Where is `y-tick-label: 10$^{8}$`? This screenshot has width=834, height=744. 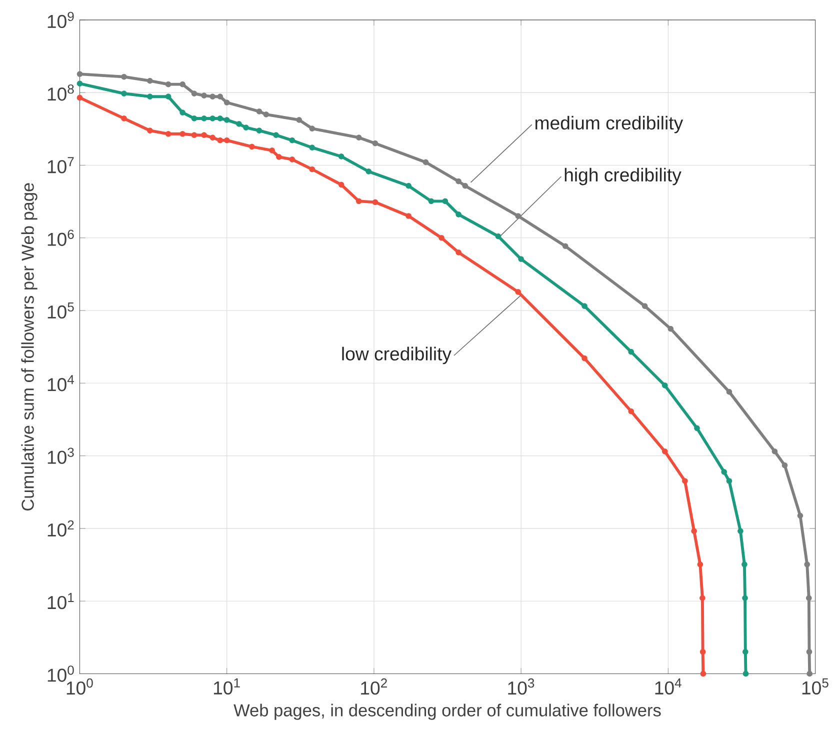 y-tick-label: 10$^{8}$ is located at coordinates (61, 92).